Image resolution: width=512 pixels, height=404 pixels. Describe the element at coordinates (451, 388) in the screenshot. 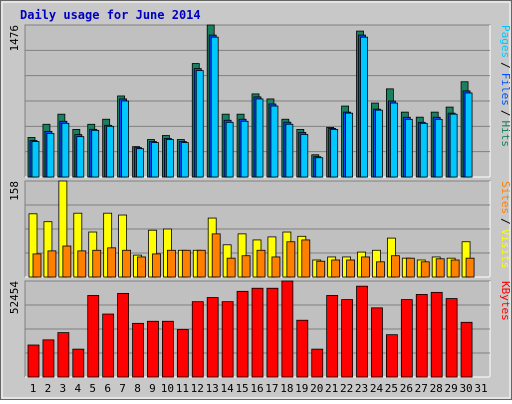

I see `x-tick-label: 29` at that location.